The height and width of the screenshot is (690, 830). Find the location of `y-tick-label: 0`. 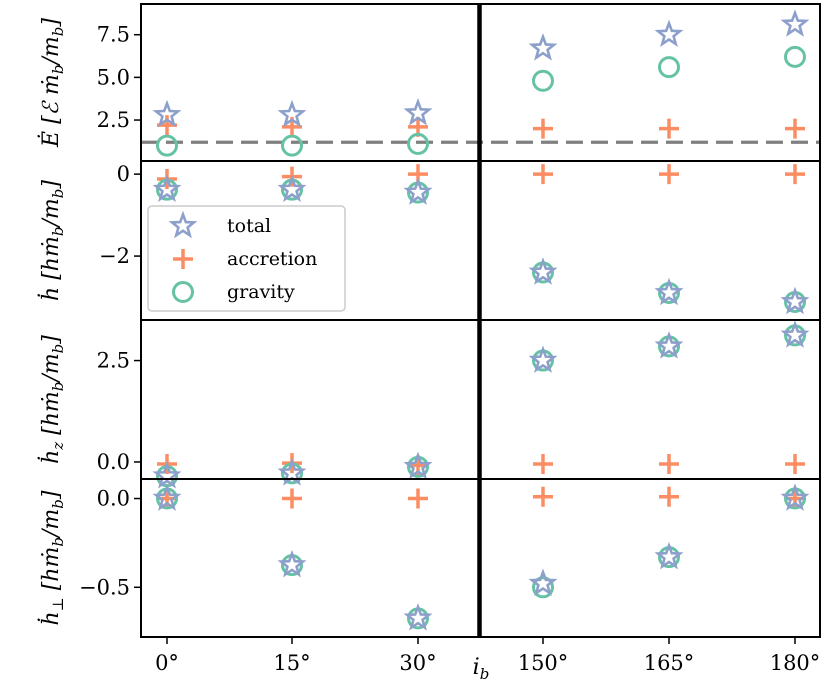

y-tick-label: 0 is located at coordinates (123, 174).